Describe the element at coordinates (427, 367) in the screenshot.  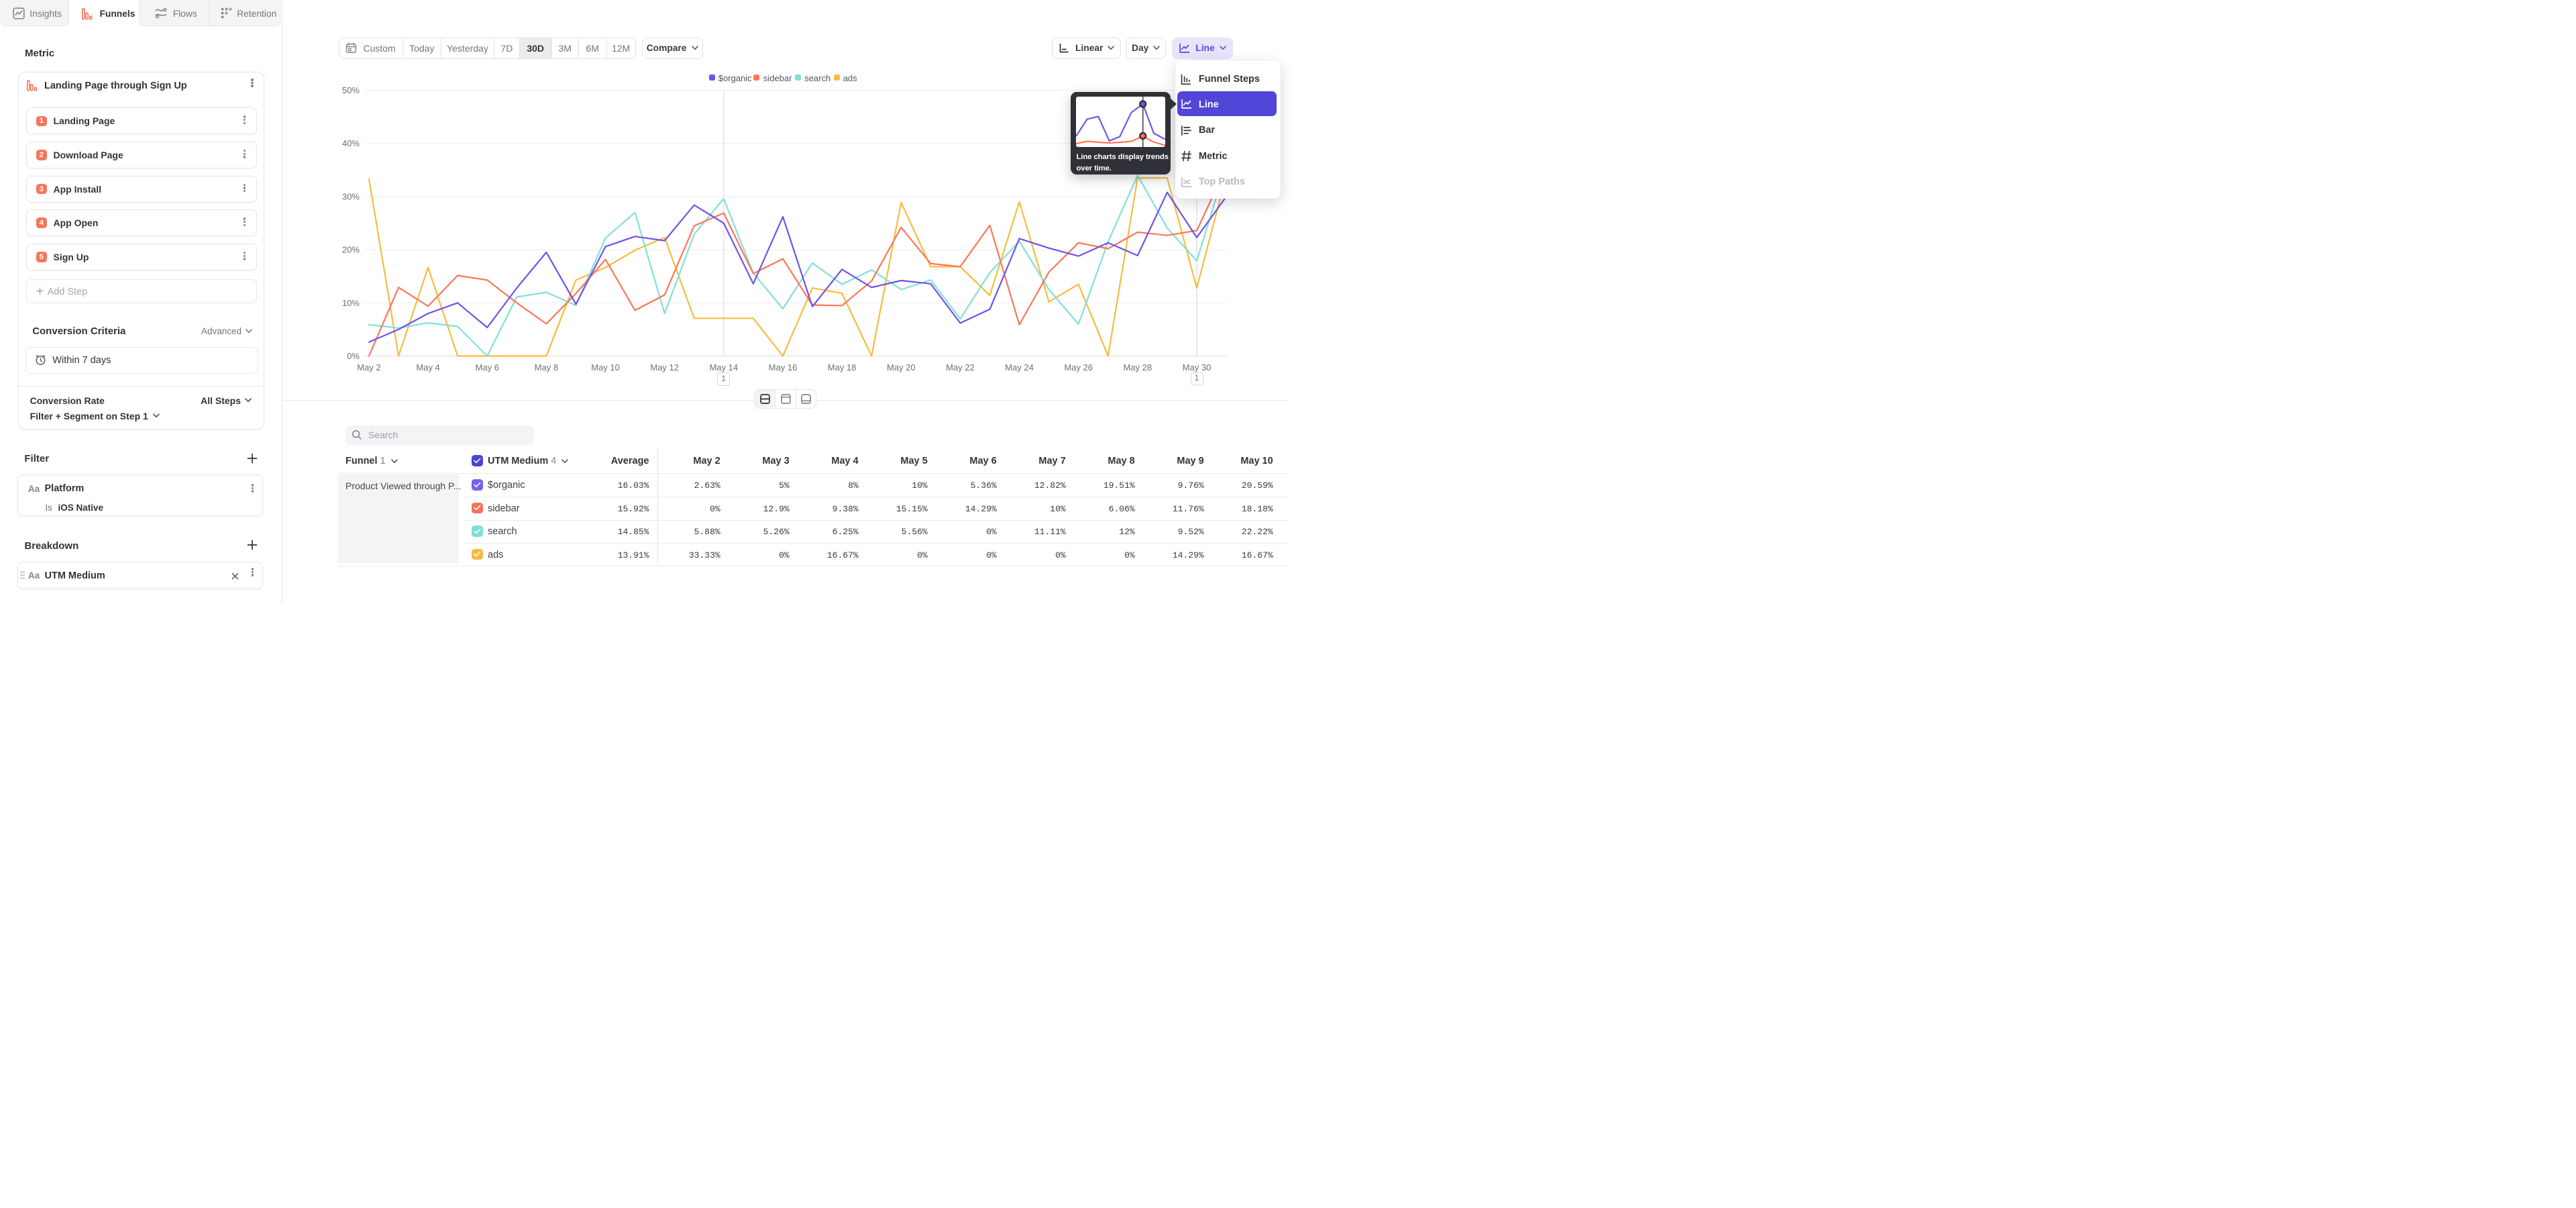
I see `svg-text: May 4` at that location.